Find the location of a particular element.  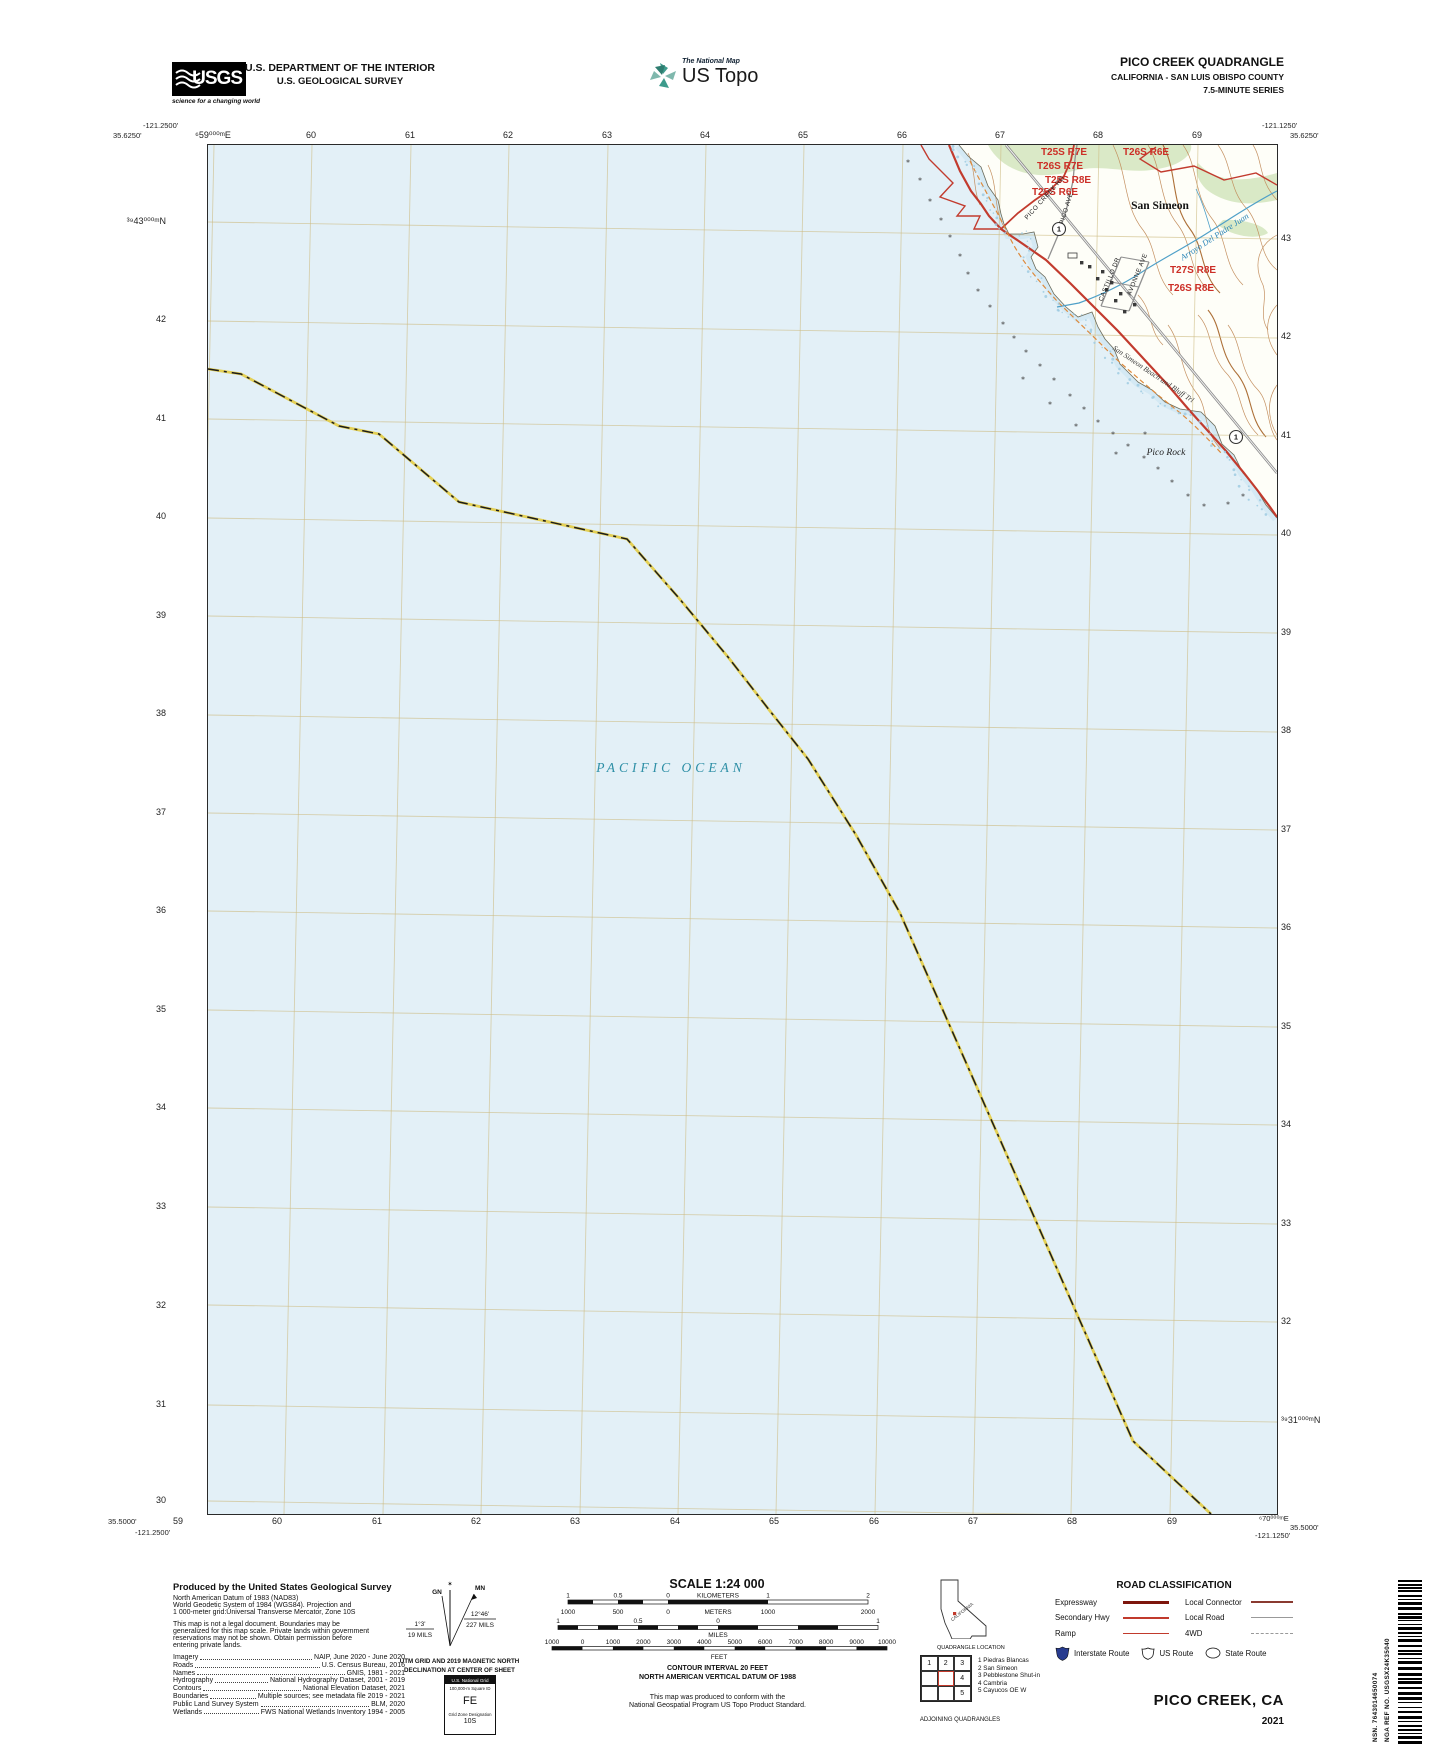

m-unit: METERS is located at coordinates (718, 1612).